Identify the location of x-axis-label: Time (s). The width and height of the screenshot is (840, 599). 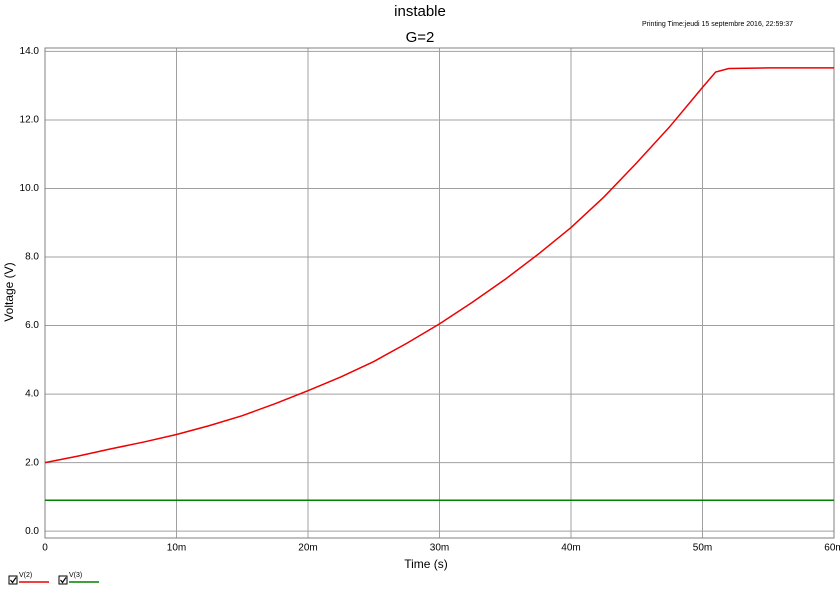
(426, 564).